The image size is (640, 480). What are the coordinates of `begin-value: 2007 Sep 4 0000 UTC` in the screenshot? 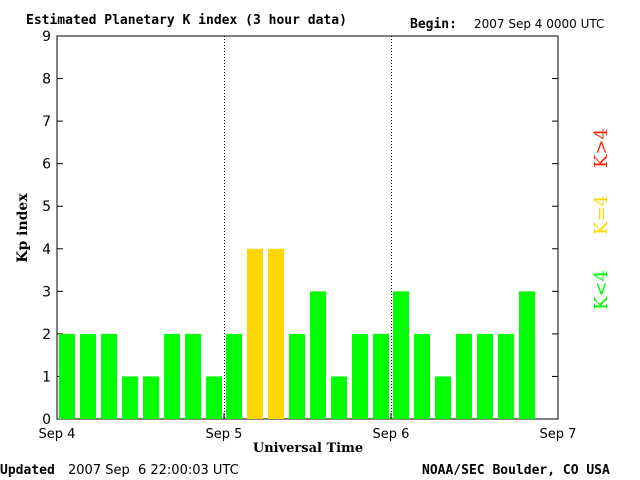 It's located at (539, 24).